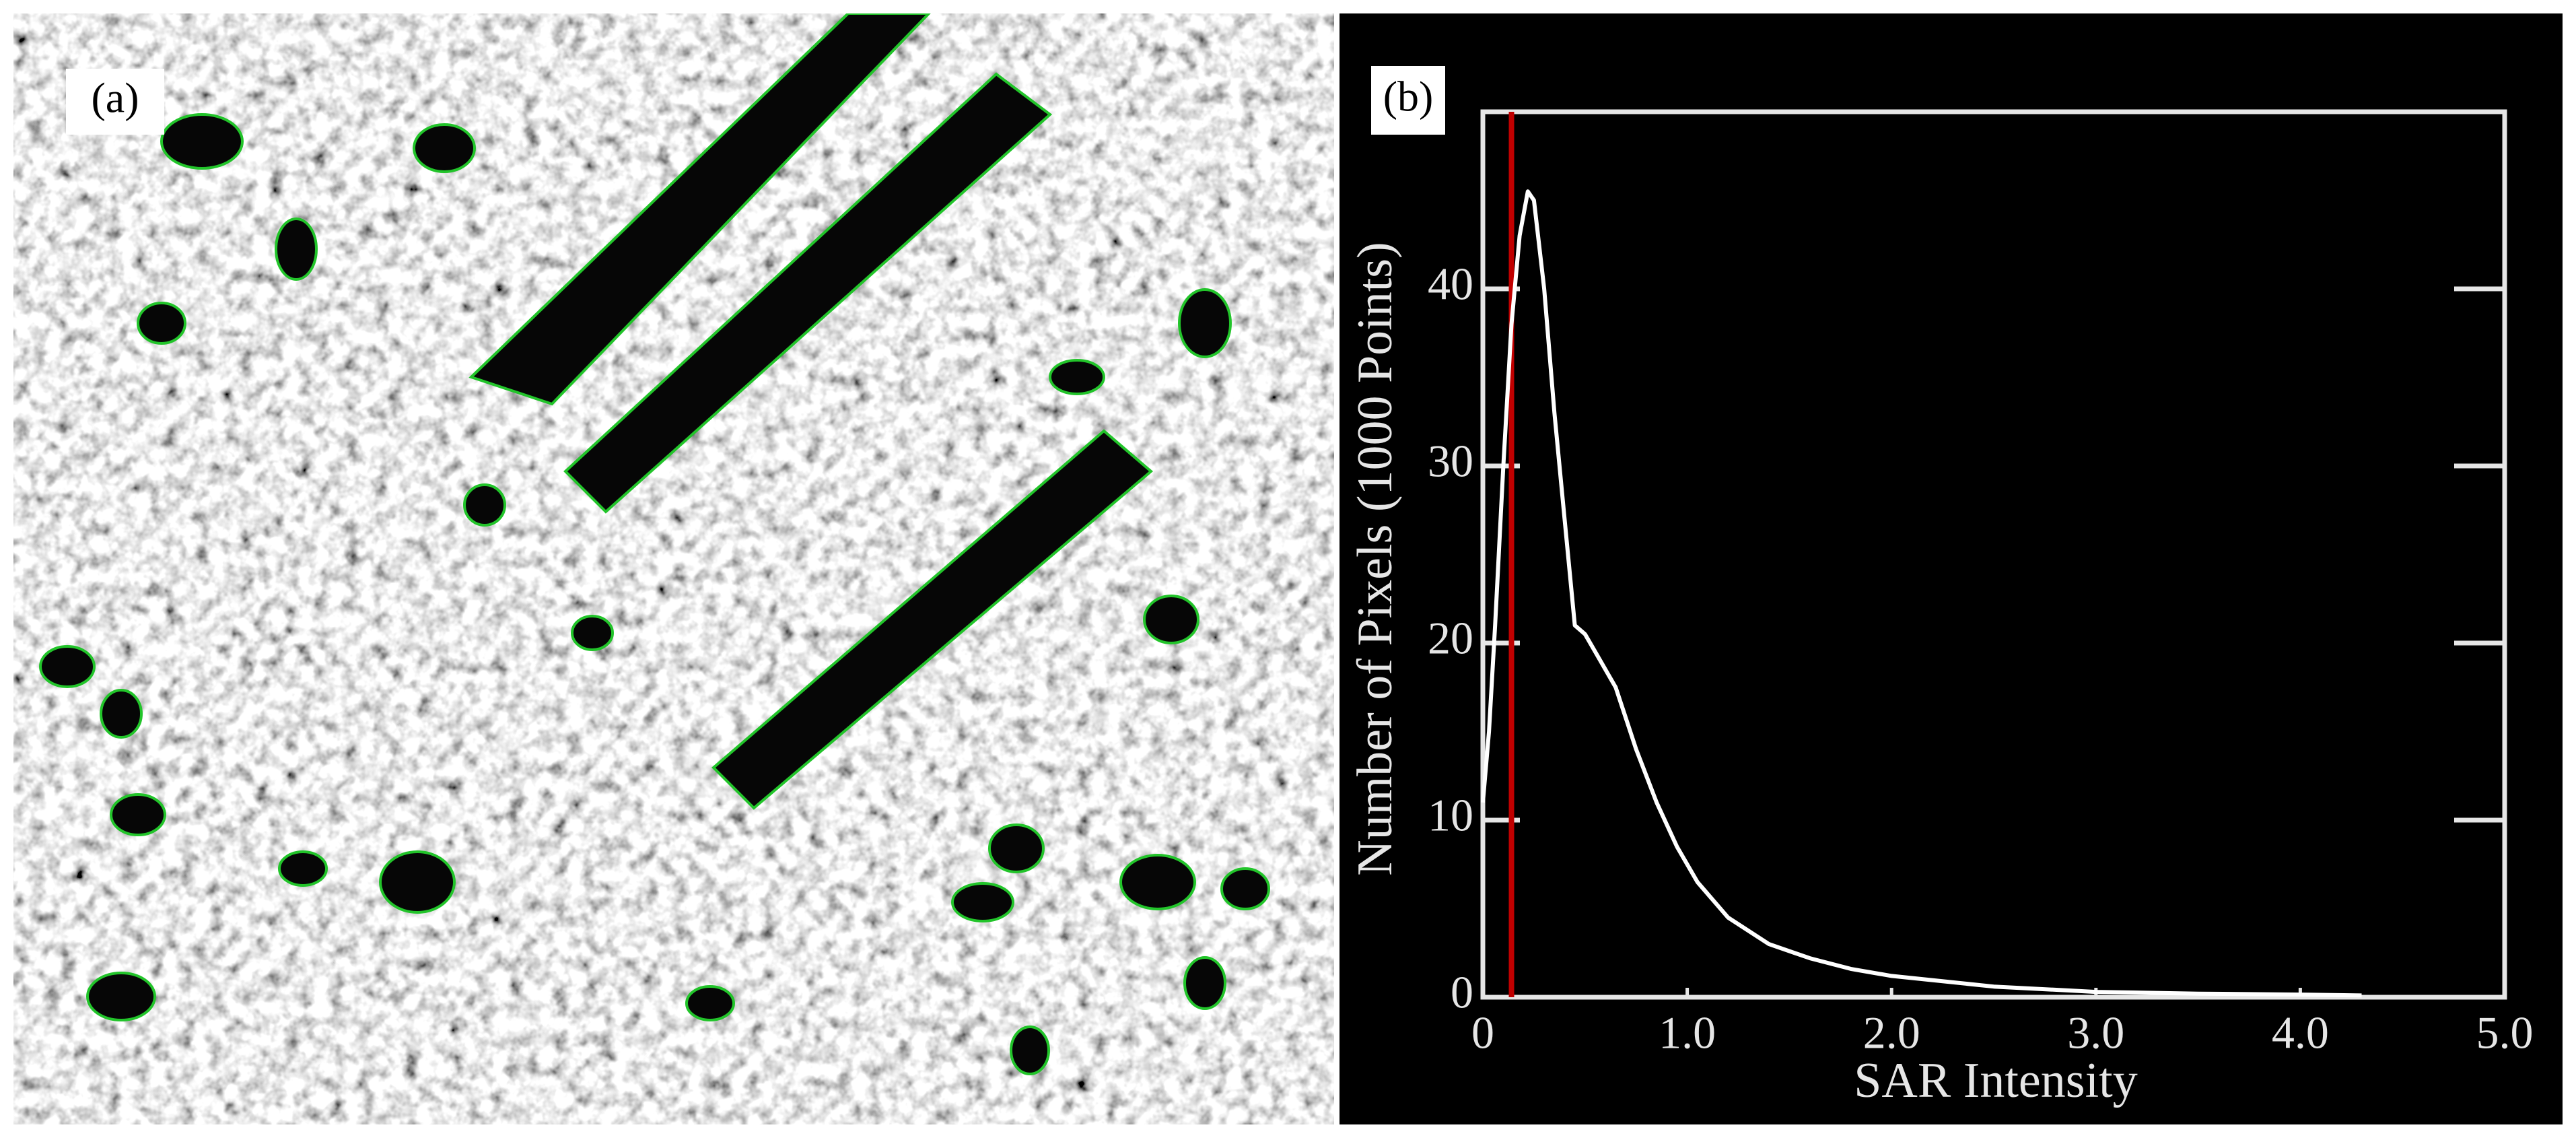 Image resolution: width=2576 pixels, height=1144 pixels. Describe the element at coordinates (1450, 815) in the screenshot. I see `y-tick-label: 10` at that location.